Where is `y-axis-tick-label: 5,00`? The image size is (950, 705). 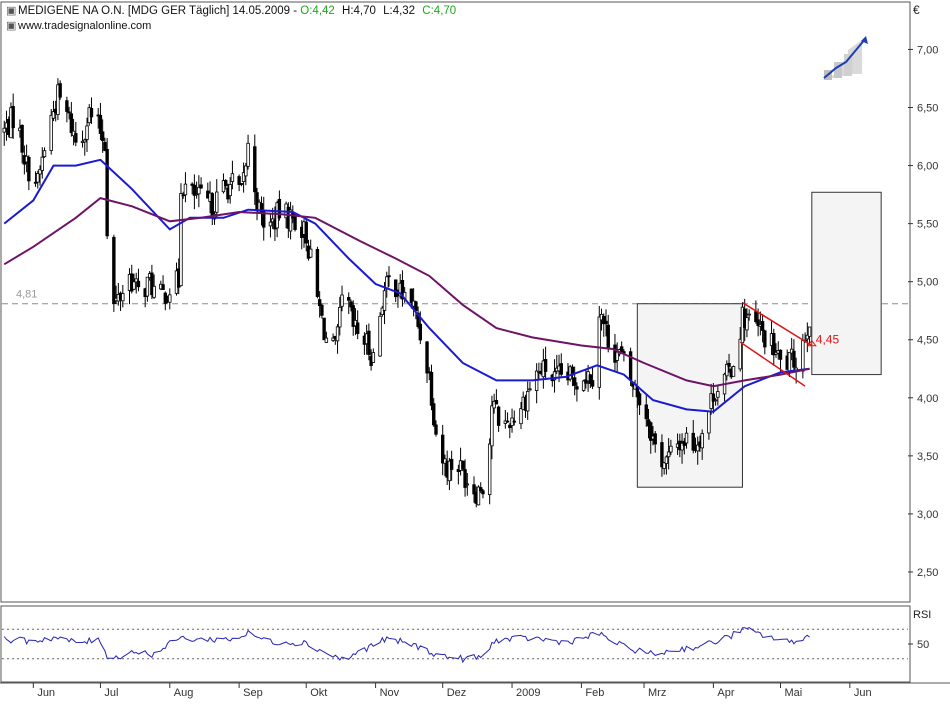
y-axis-tick-label: 5,00 is located at coordinates (927, 283).